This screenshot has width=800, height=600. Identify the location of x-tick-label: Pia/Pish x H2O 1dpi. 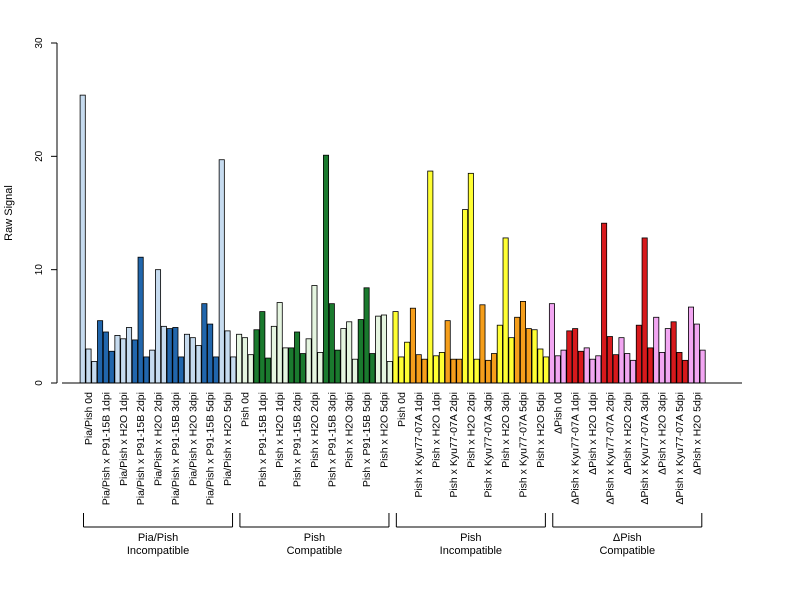
(124, 439).